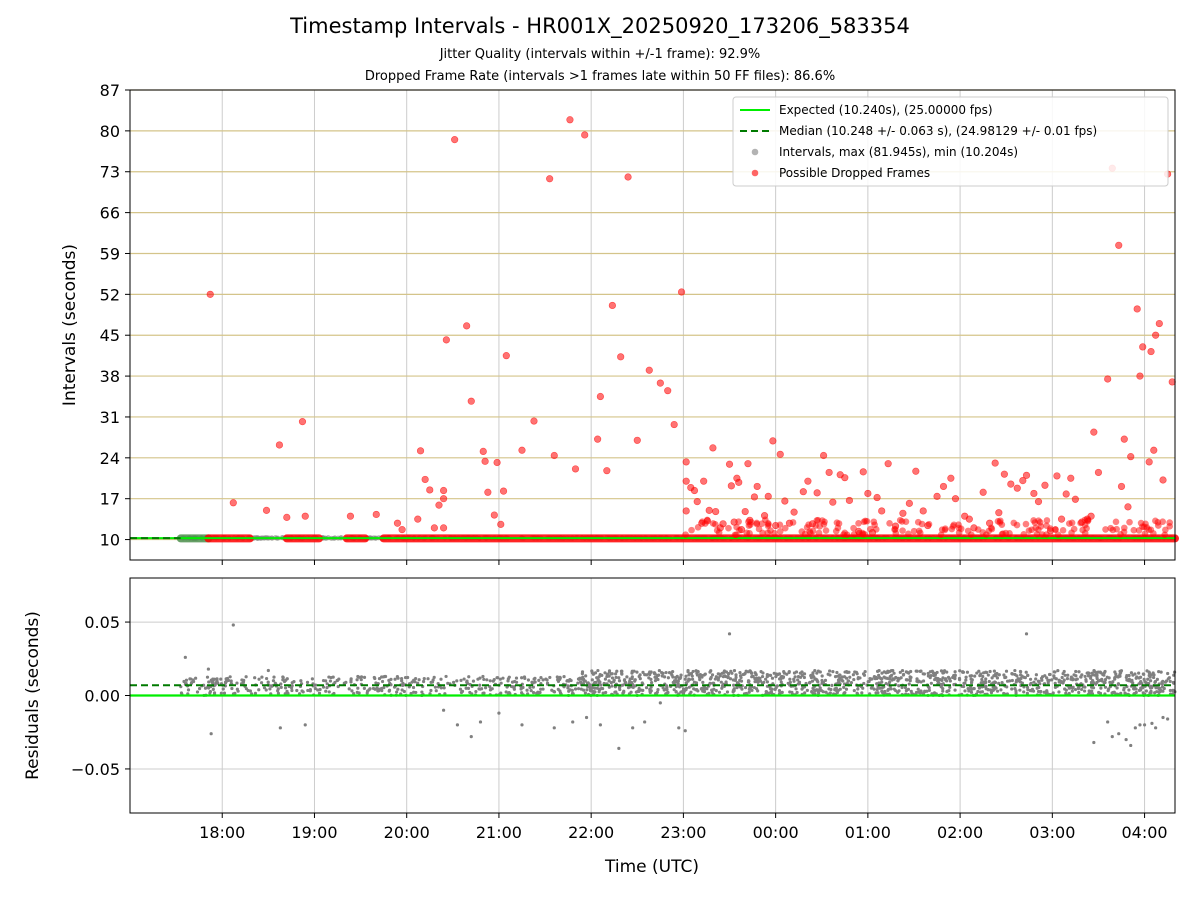 This screenshot has width=1200, height=900. I want to click on x-tick-label: 22:00, so click(591, 832).